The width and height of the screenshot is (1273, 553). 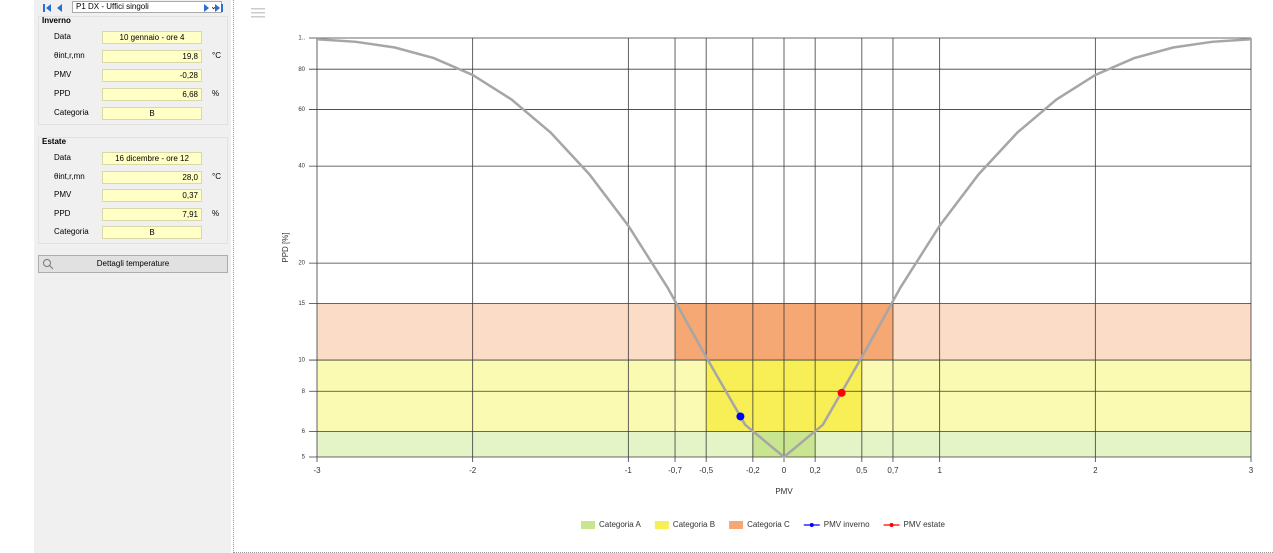 I want to click on y-tick-label: 1.., so click(x=301, y=39).